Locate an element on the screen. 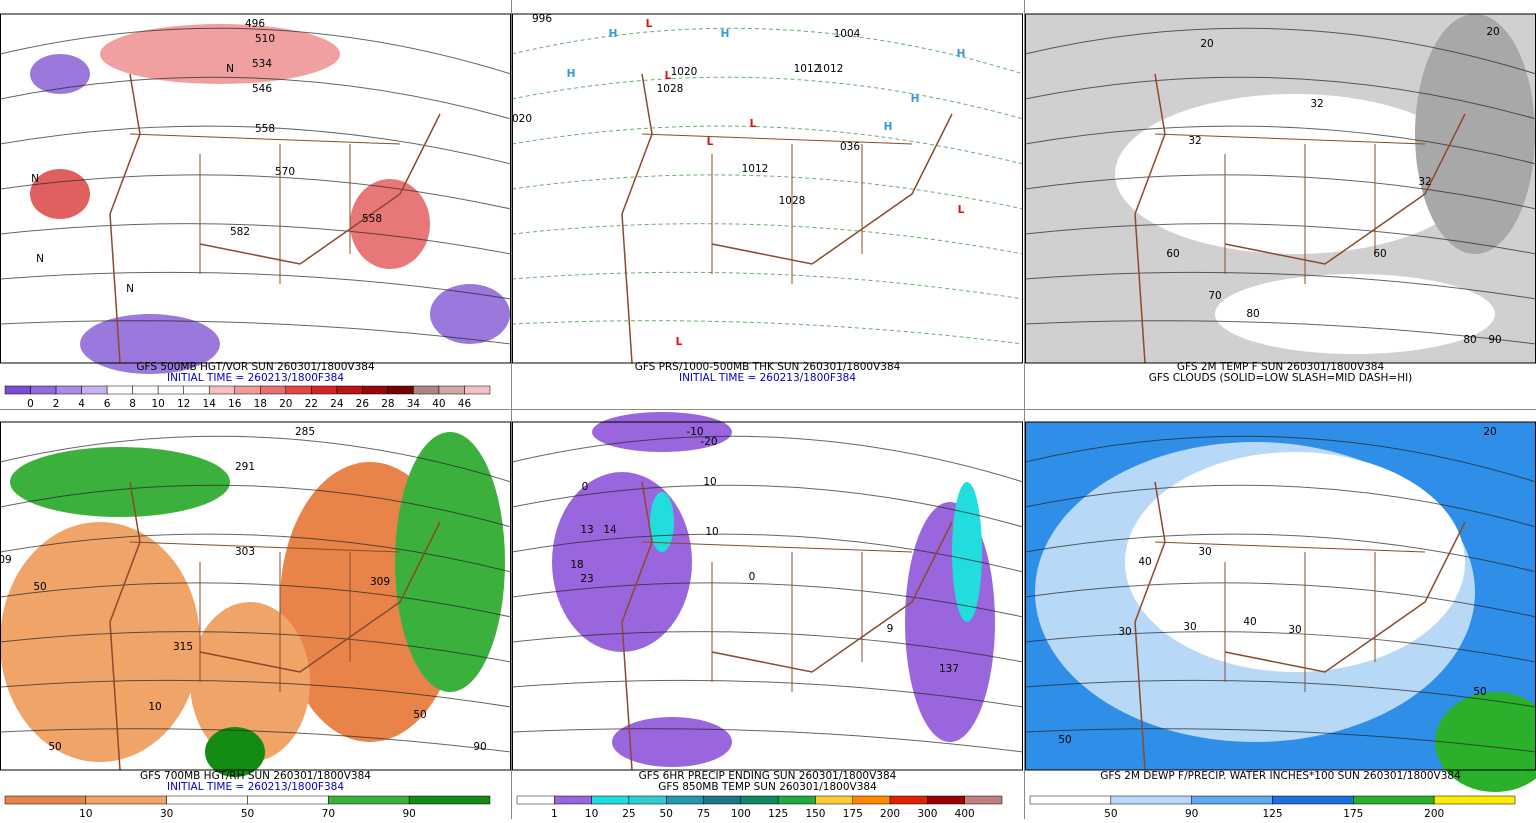 The image size is (1536, 823). contour-label: 546 is located at coordinates (262, 89).